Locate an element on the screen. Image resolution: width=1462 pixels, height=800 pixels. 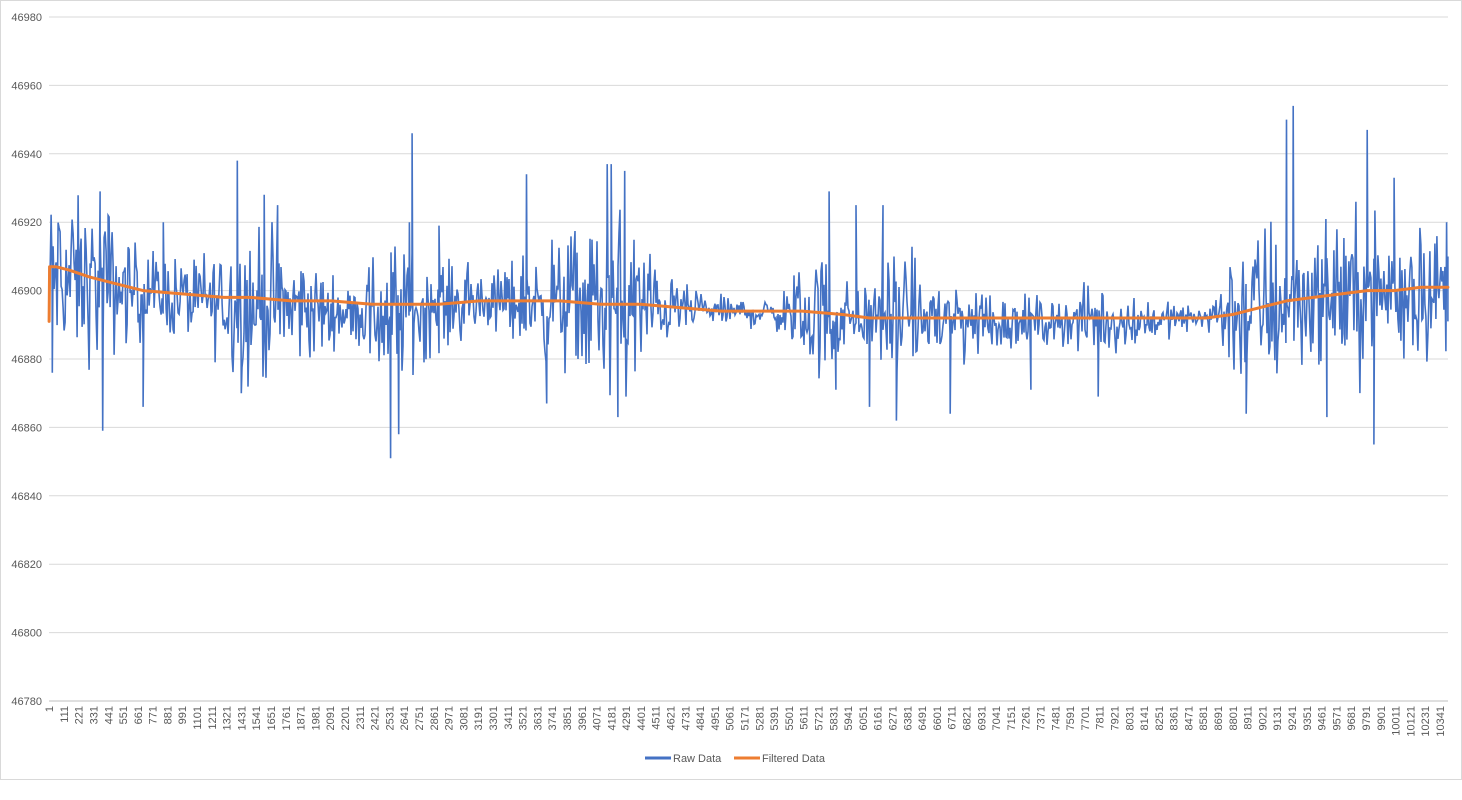
x-tick-label: 6051 is located at coordinates (864, 718).